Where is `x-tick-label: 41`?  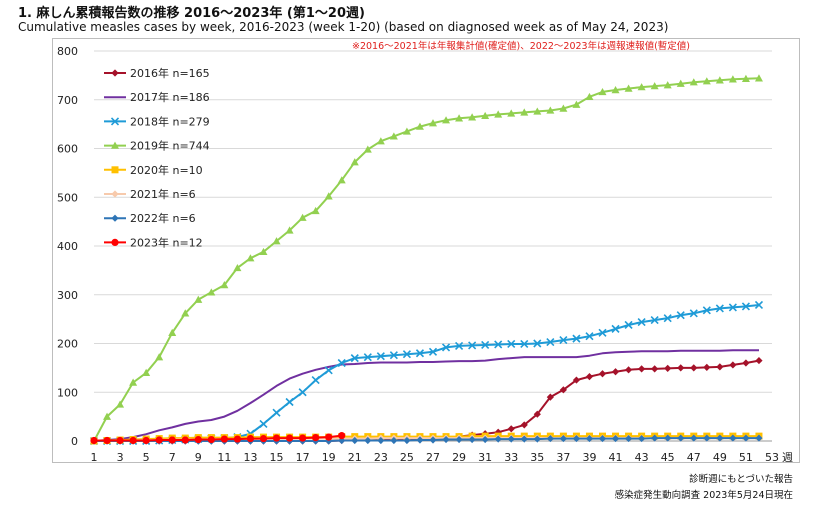 x-tick-label: 41 is located at coordinates (616, 457).